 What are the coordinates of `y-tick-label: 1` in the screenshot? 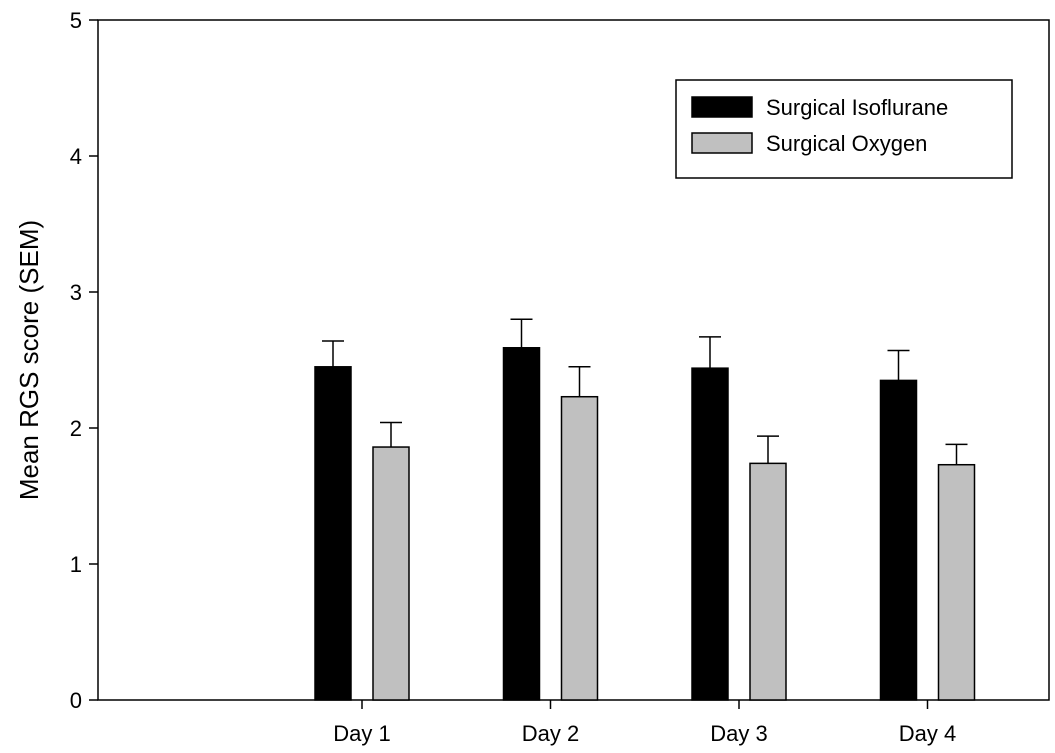 It's located at (76, 564).